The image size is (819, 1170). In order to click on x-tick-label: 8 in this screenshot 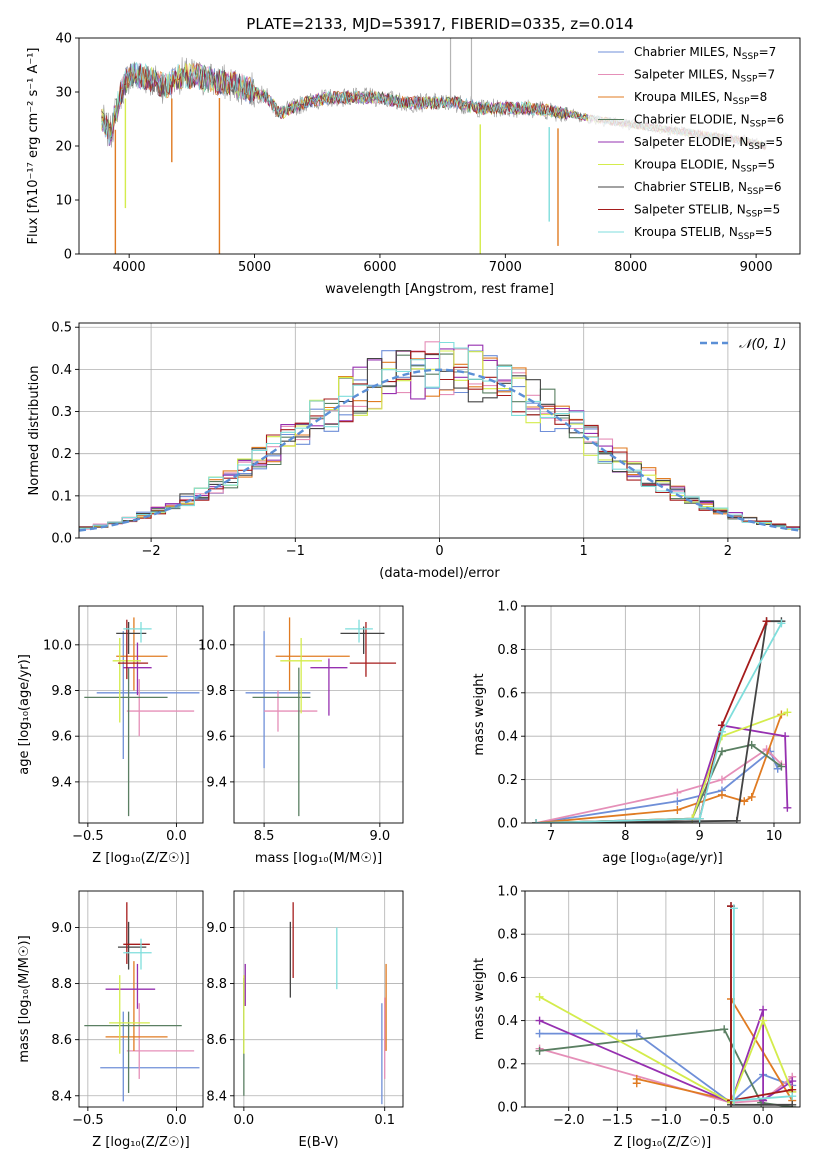, I will do `click(625, 836)`.